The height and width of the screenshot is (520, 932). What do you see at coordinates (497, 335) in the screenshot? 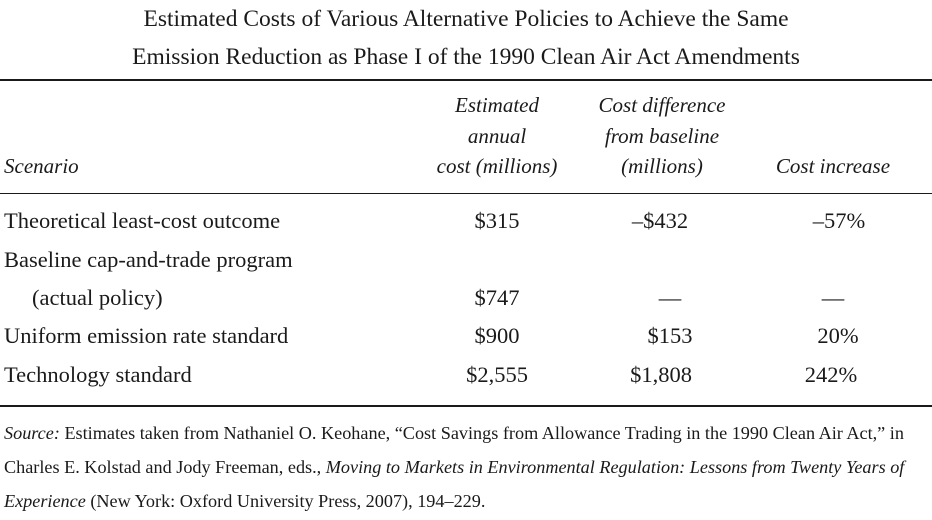
I see `row-3-annual-cost: $900` at bounding box center [497, 335].